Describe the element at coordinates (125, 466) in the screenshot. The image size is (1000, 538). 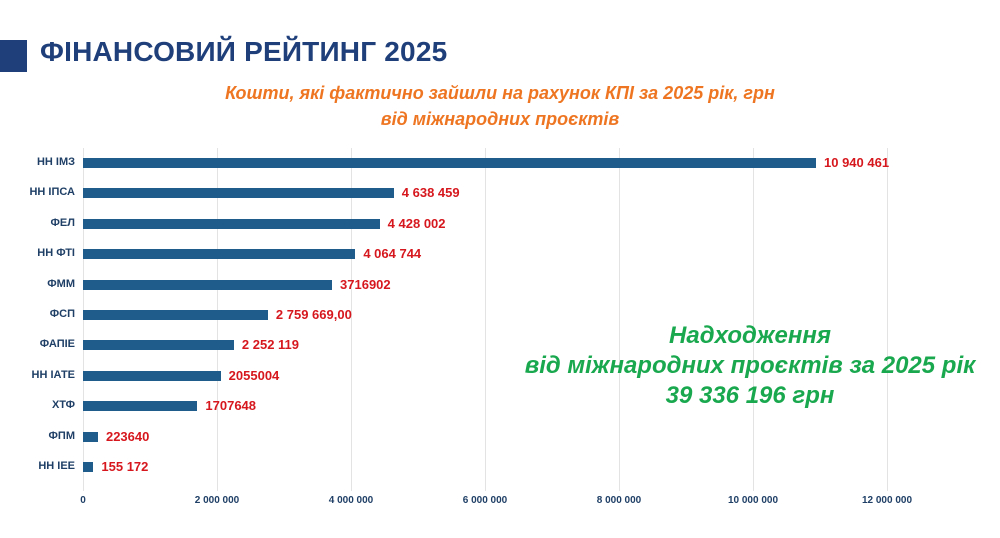
I see `value-label: 155 172` at that location.